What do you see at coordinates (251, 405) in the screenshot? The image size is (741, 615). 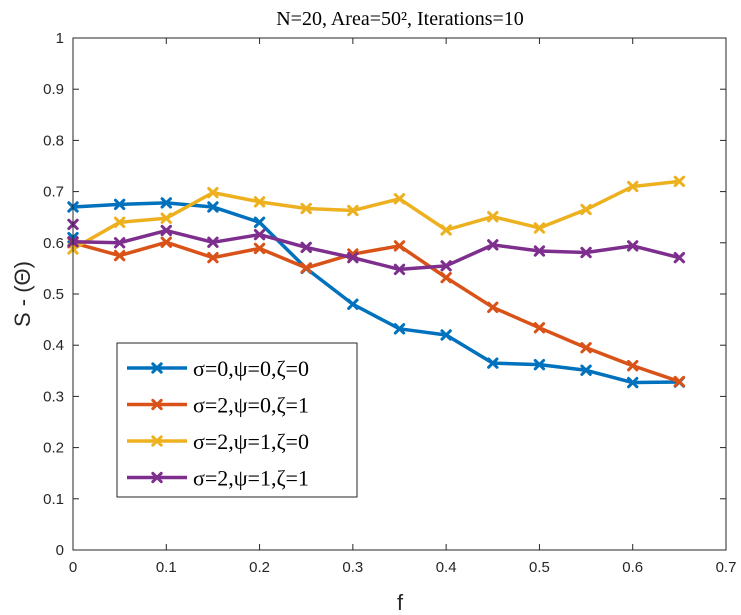 I see `legend-label: σ=2,ψ=0,ζ=1` at bounding box center [251, 405].